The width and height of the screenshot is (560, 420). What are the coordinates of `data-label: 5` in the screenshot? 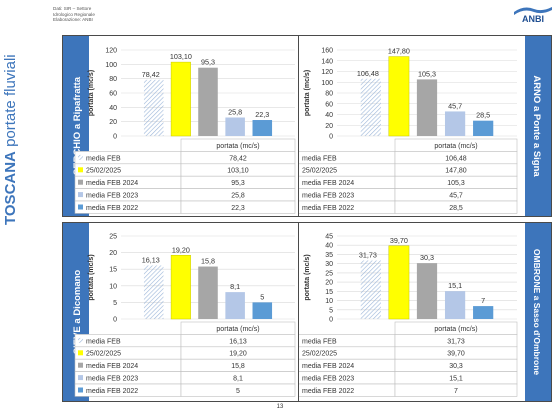 It's located at (262, 296).